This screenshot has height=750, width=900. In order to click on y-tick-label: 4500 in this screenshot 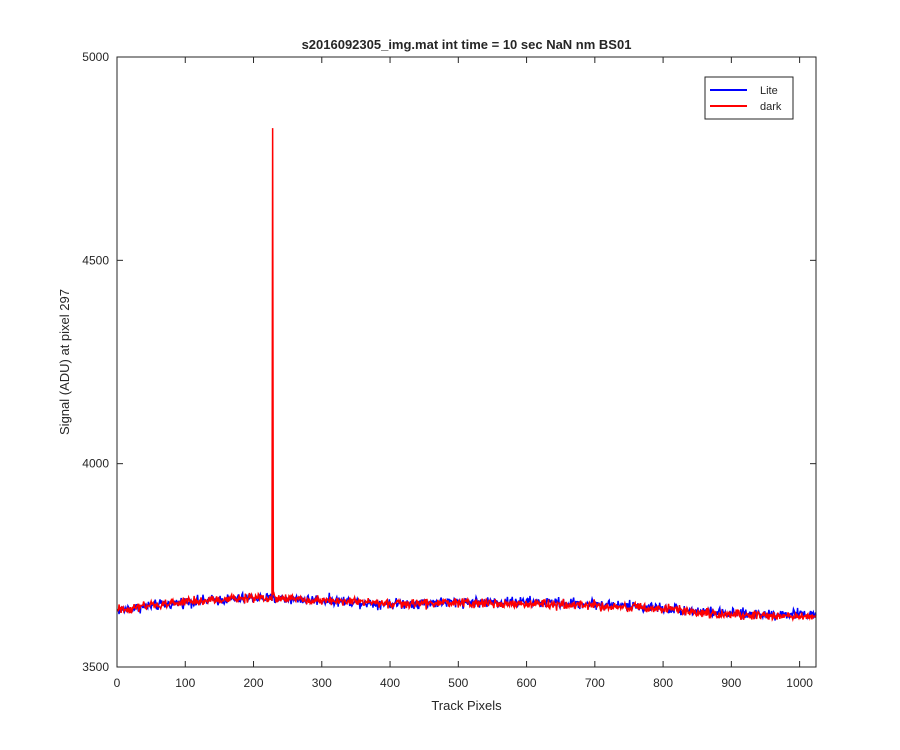, I will do `click(95, 260)`.